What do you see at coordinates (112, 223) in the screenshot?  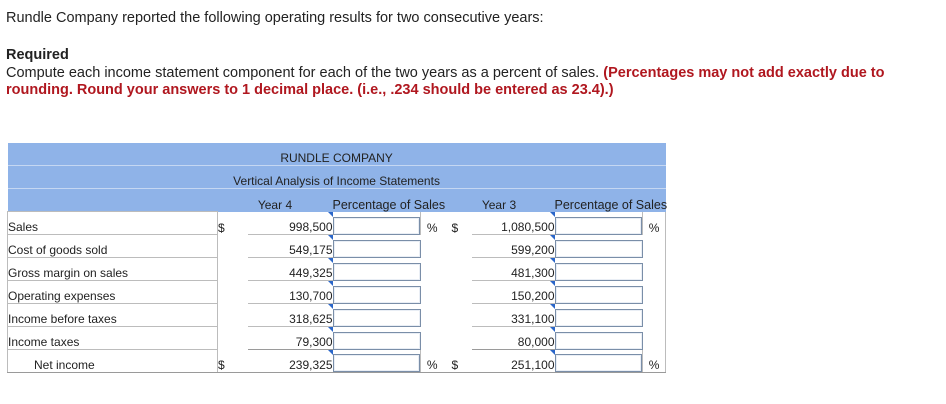 I see `row-label: Sales` at bounding box center [112, 223].